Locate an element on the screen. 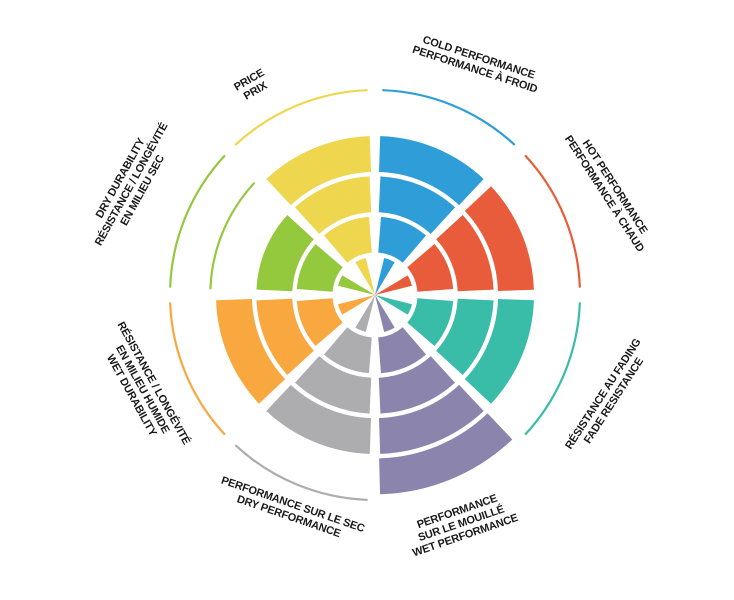  label-line: RÉSISTANCE AU FADING is located at coordinates (602, 393).